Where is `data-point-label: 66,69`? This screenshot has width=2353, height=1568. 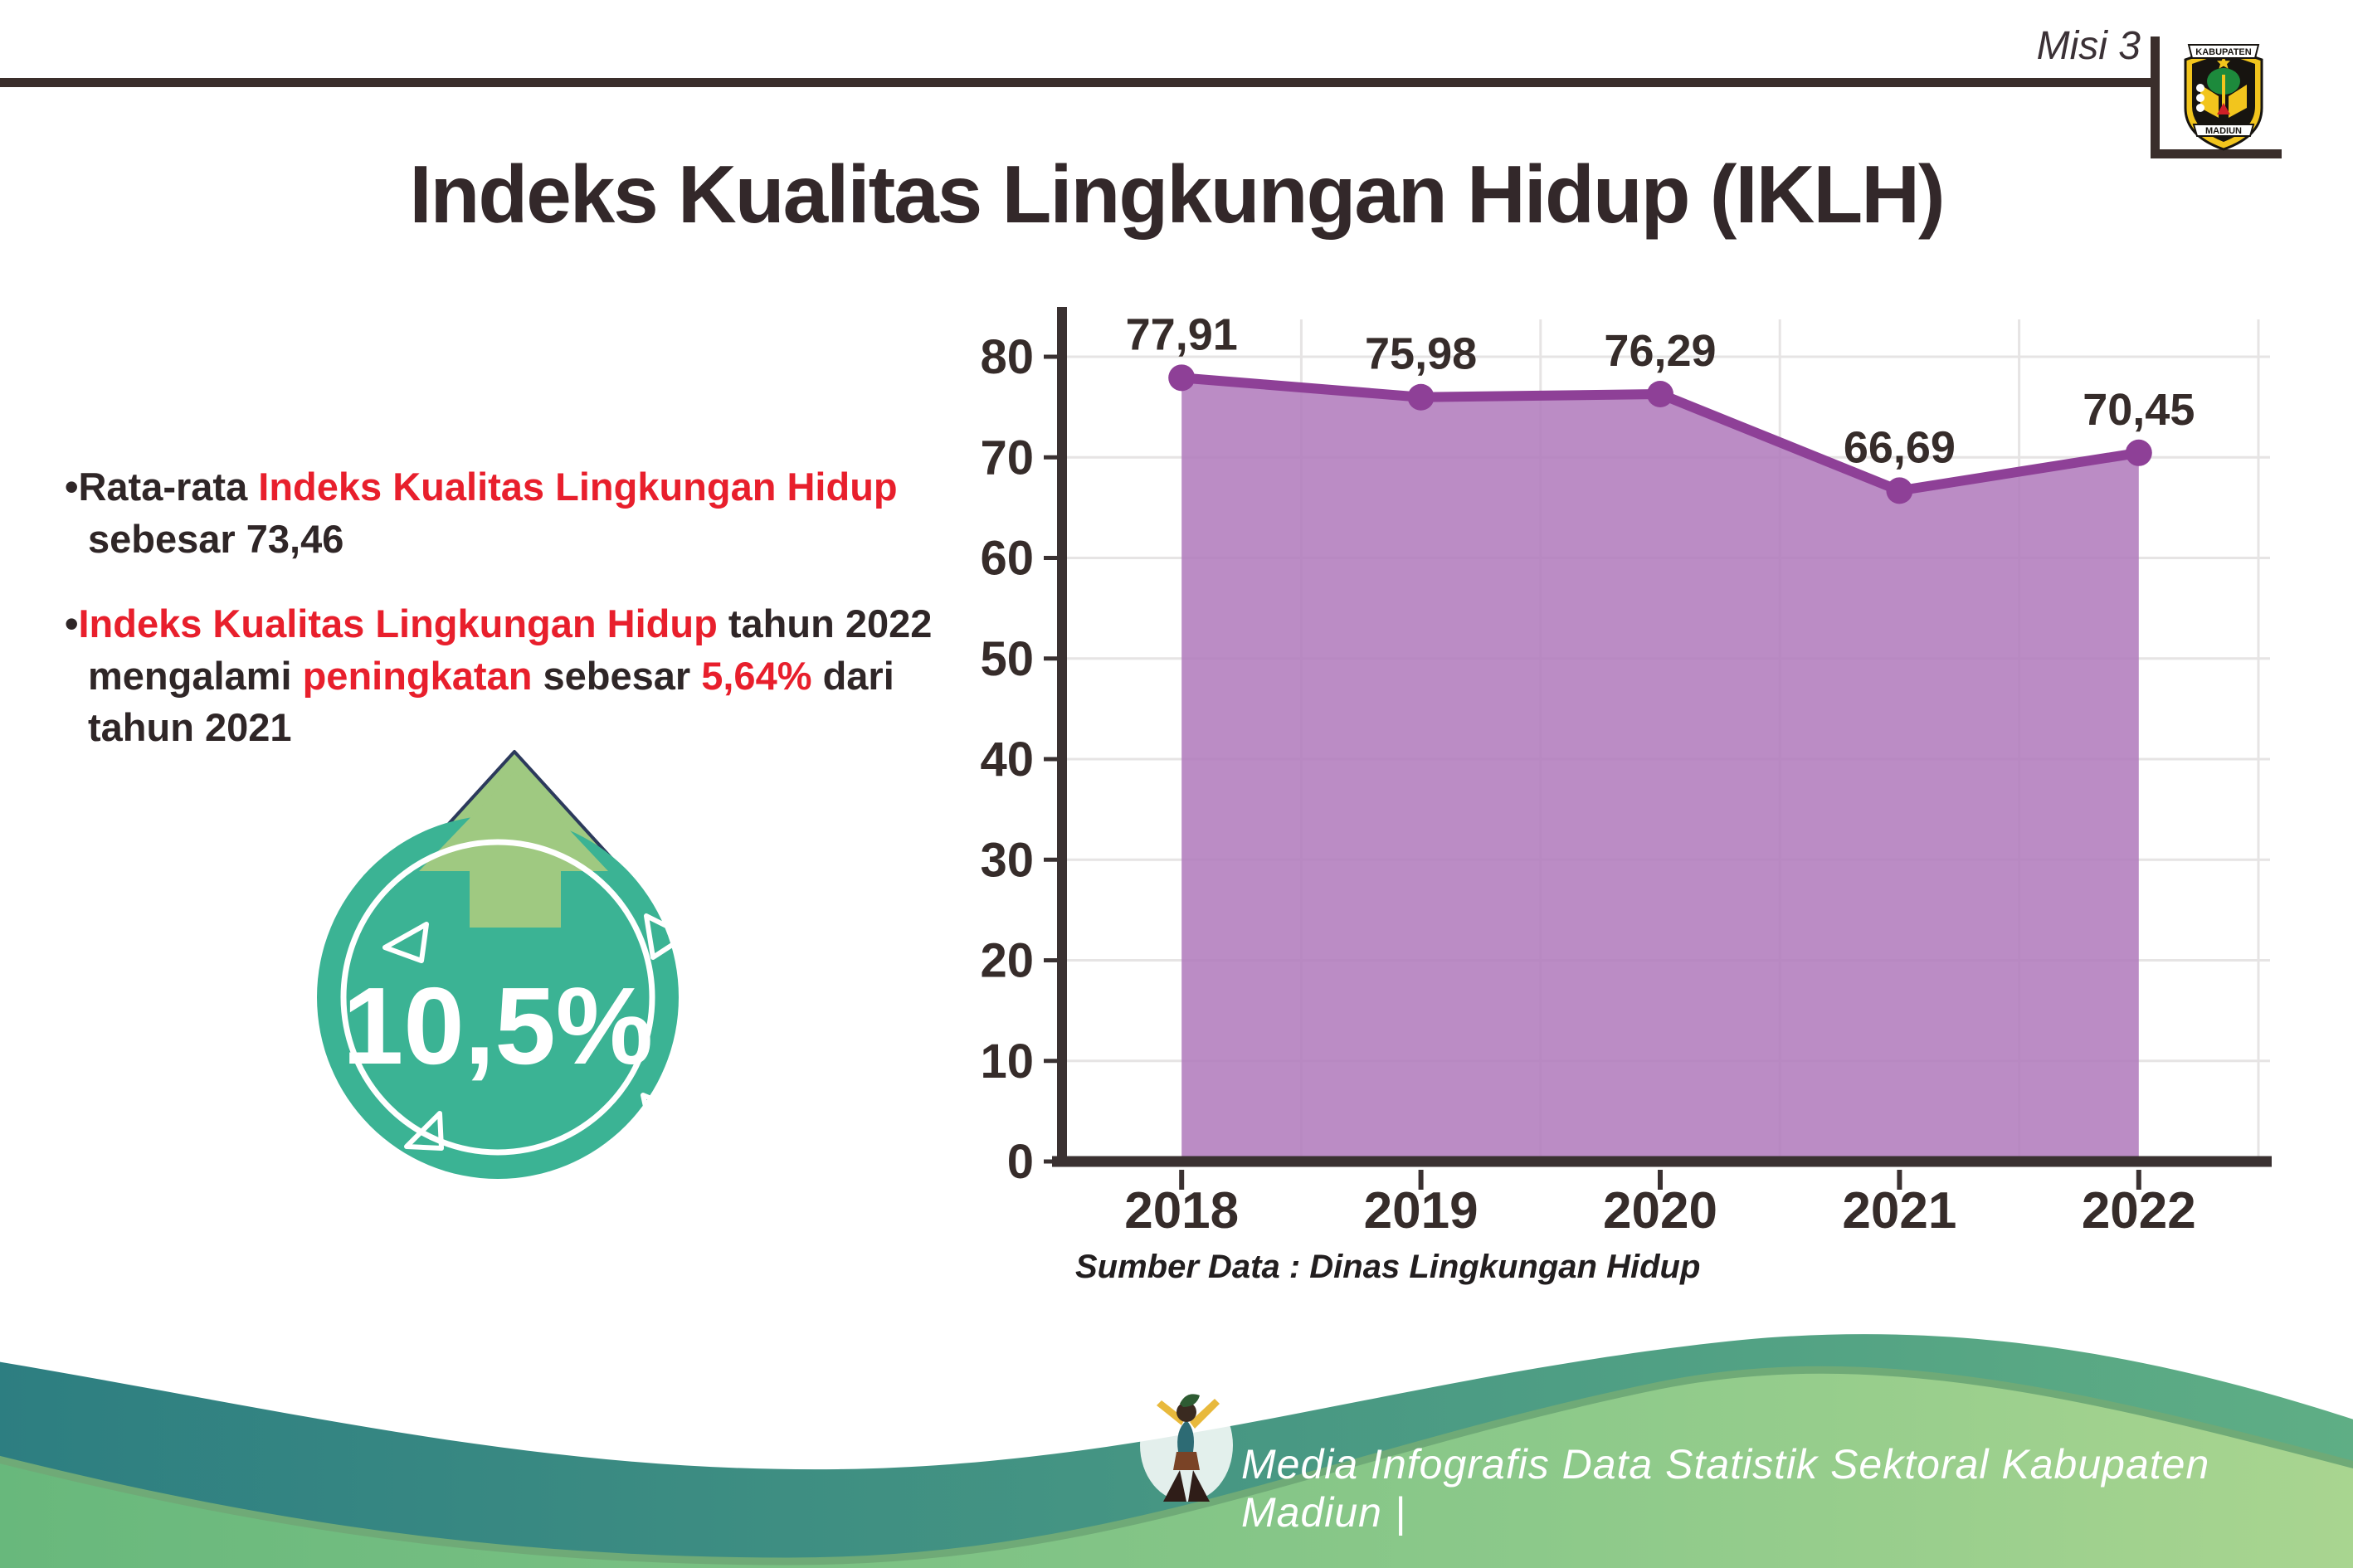 data-point-label: 66,69 is located at coordinates (1900, 447).